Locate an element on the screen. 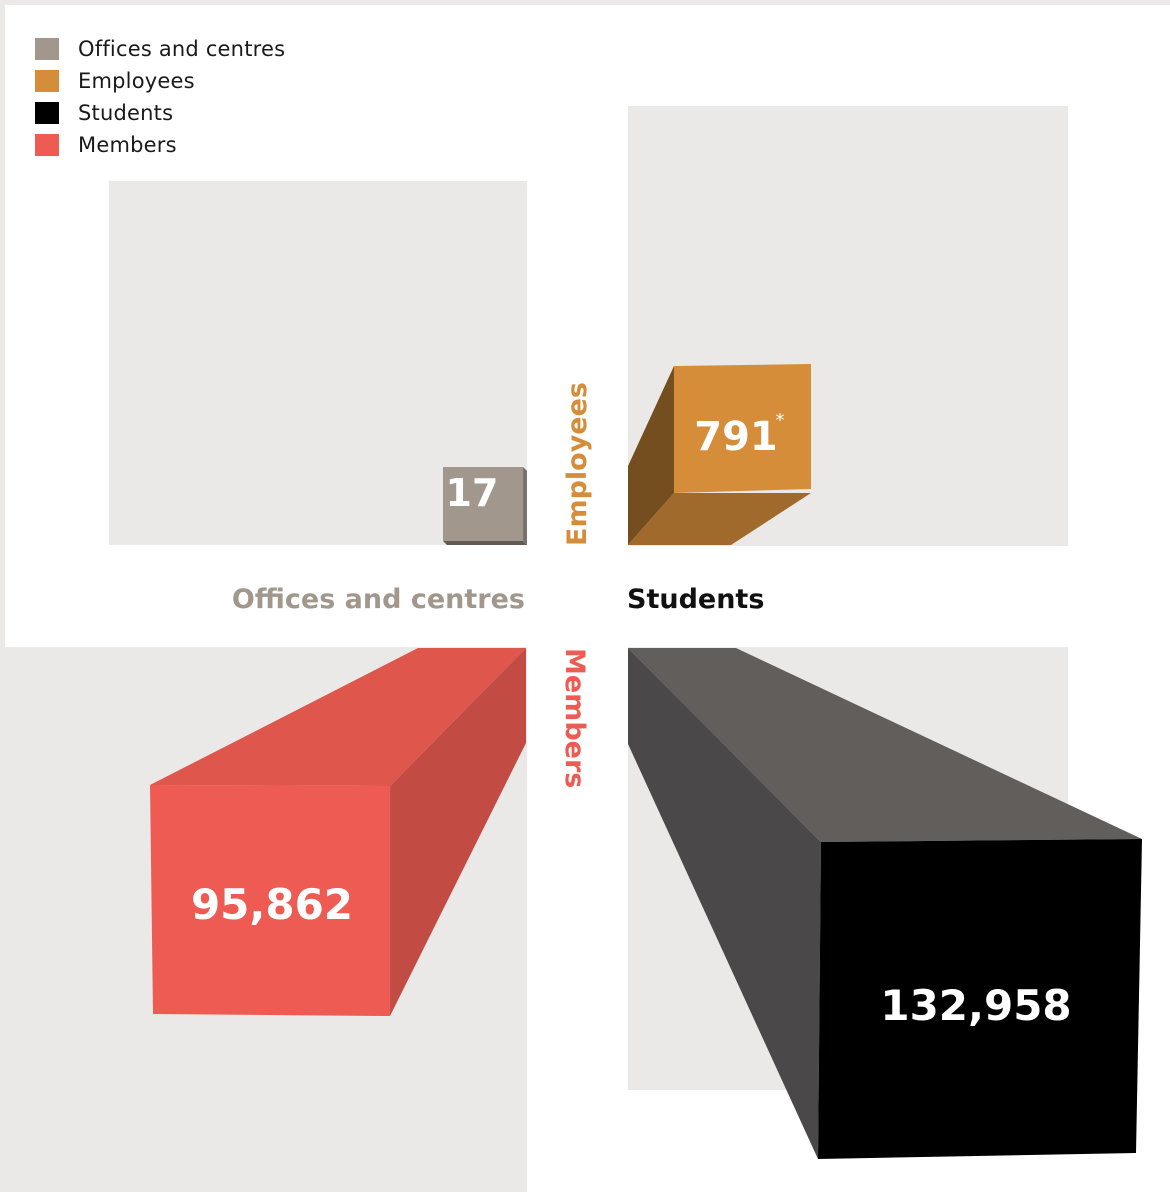 The width and height of the screenshot is (1170, 1192). legend-label-students: Students is located at coordinates (126, 113).